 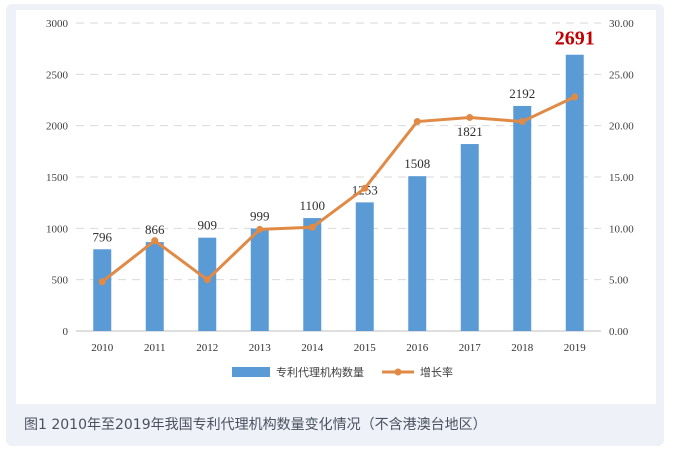 What do you see at coordinates (365, 348) in the screenshot?
I see `x-tick-label: 2015` at bounding box center [365, 348].